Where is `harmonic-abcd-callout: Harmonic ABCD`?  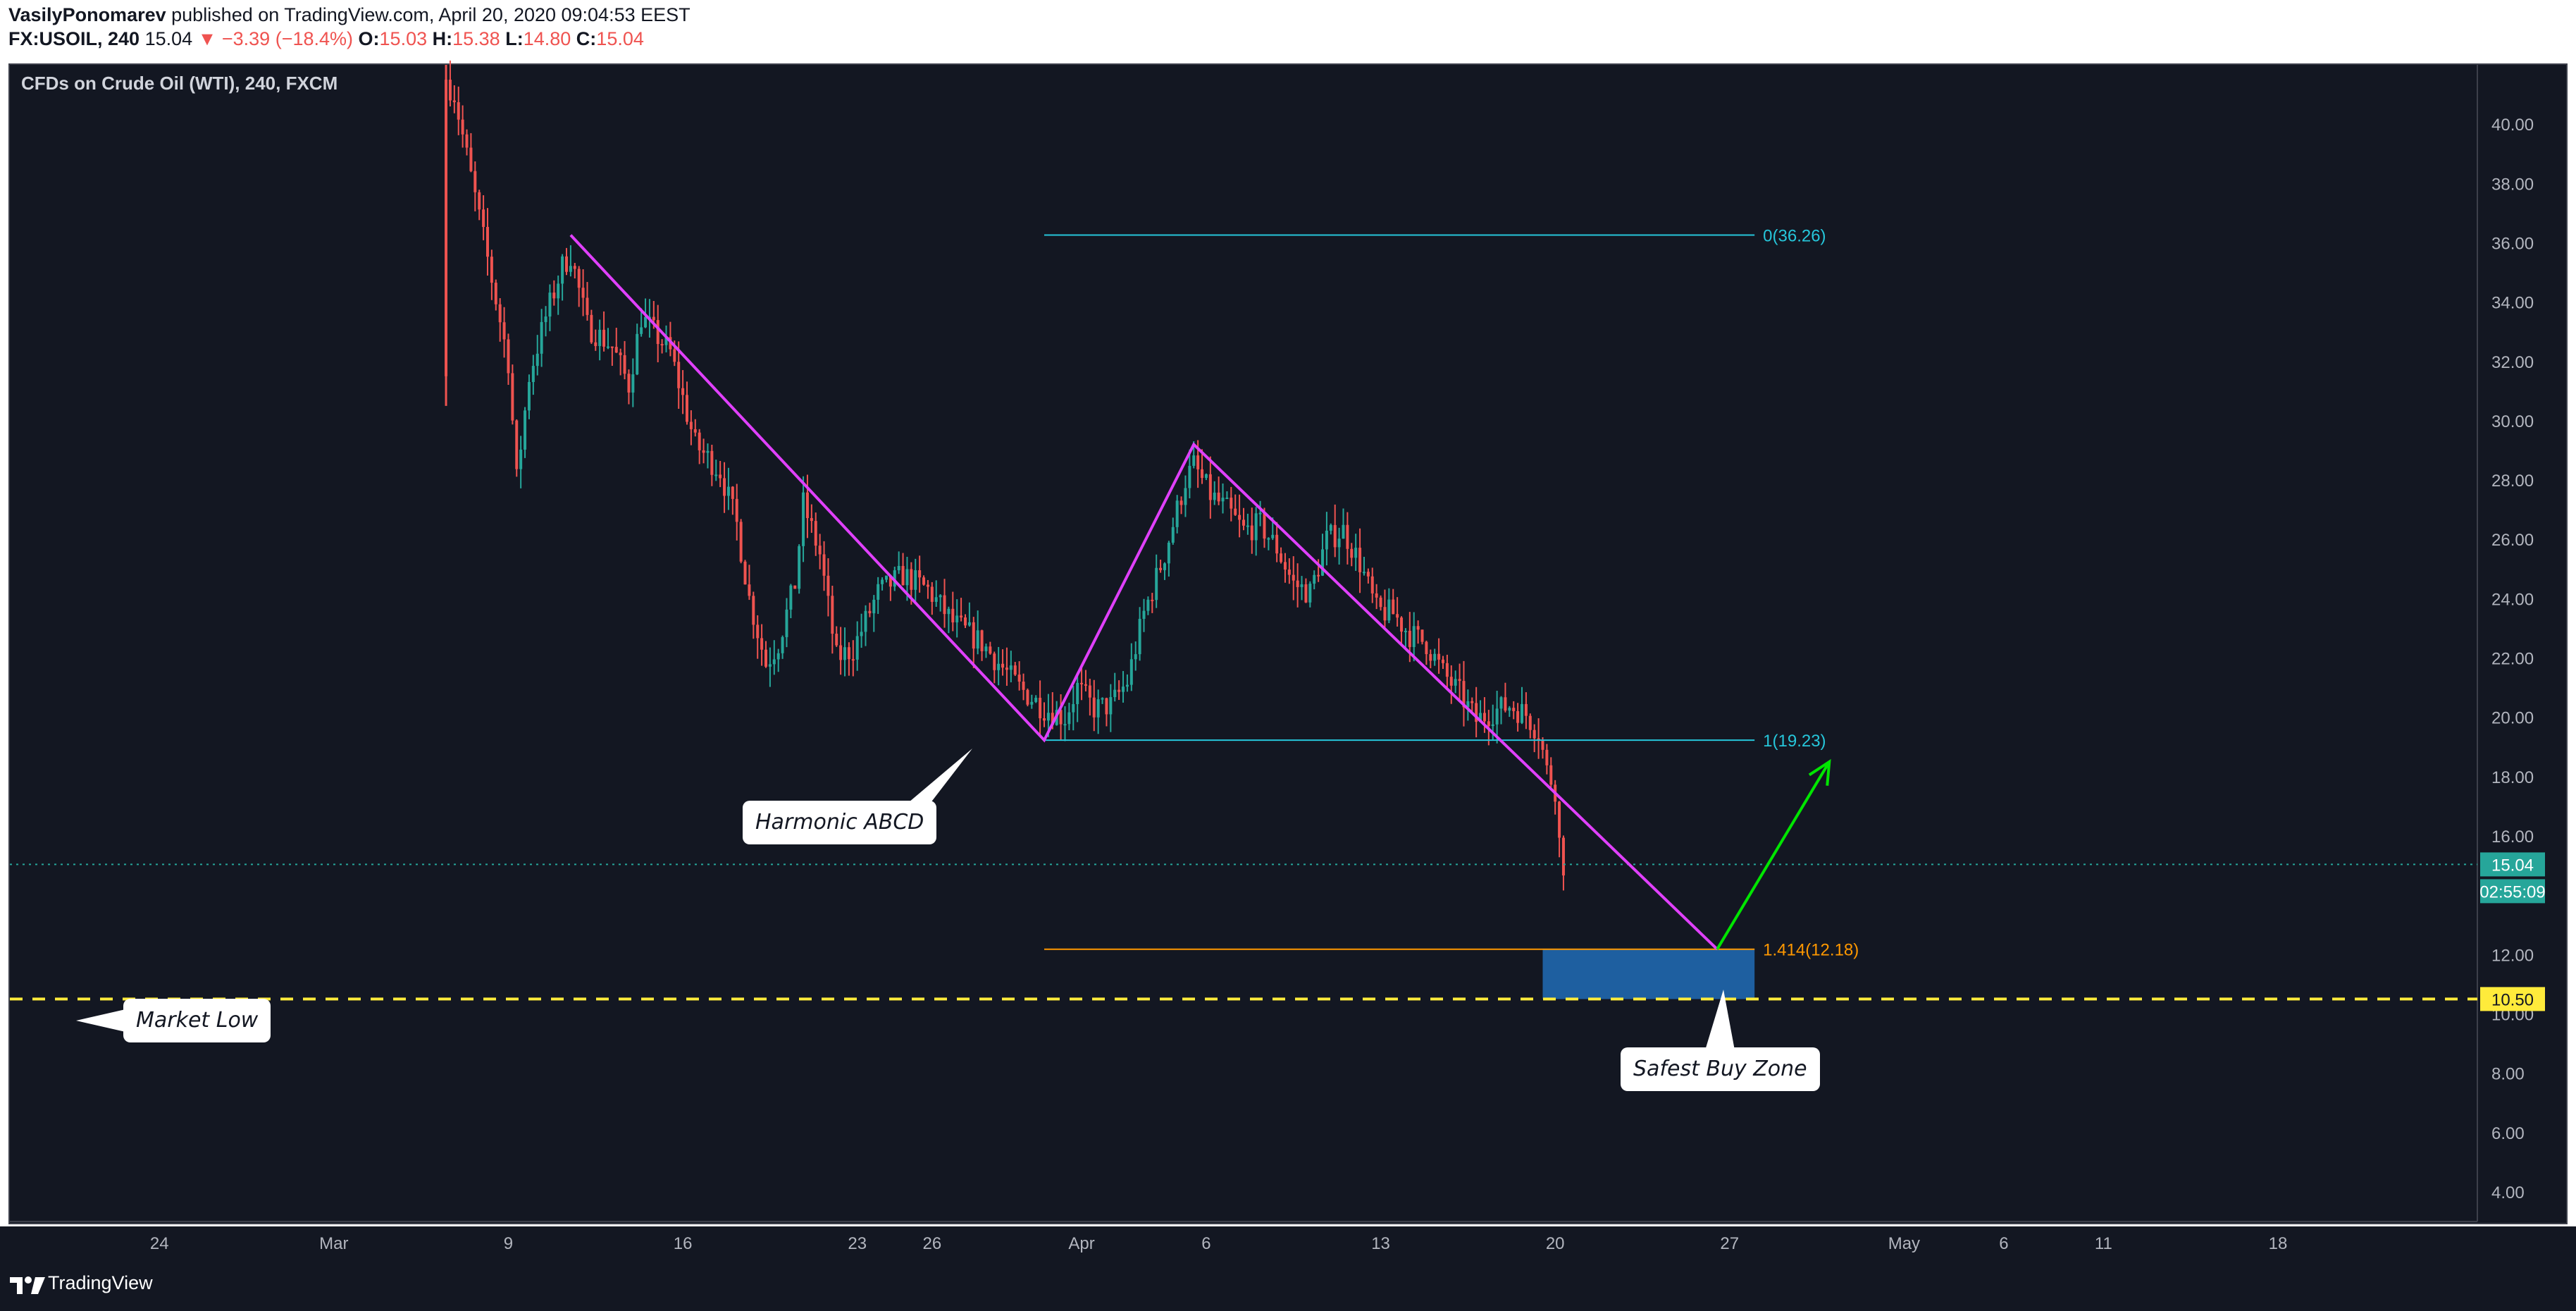
harmonic-abcd-callout: Harmonic ABCD is located at coordinates (840, 822).